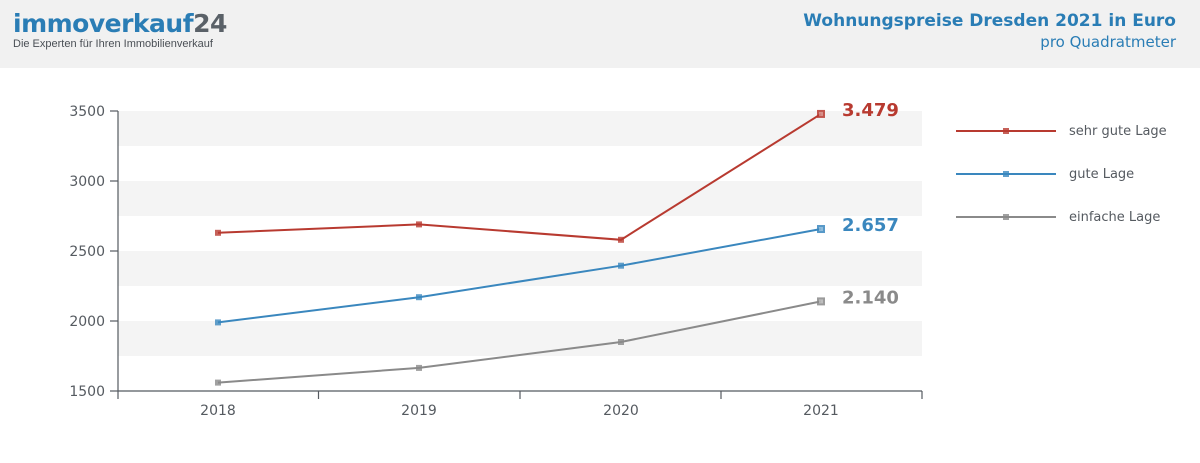  Describe the element at coordinates (103, 23) in the screenshot. I see `logo-text: immoverkauf` at that location.